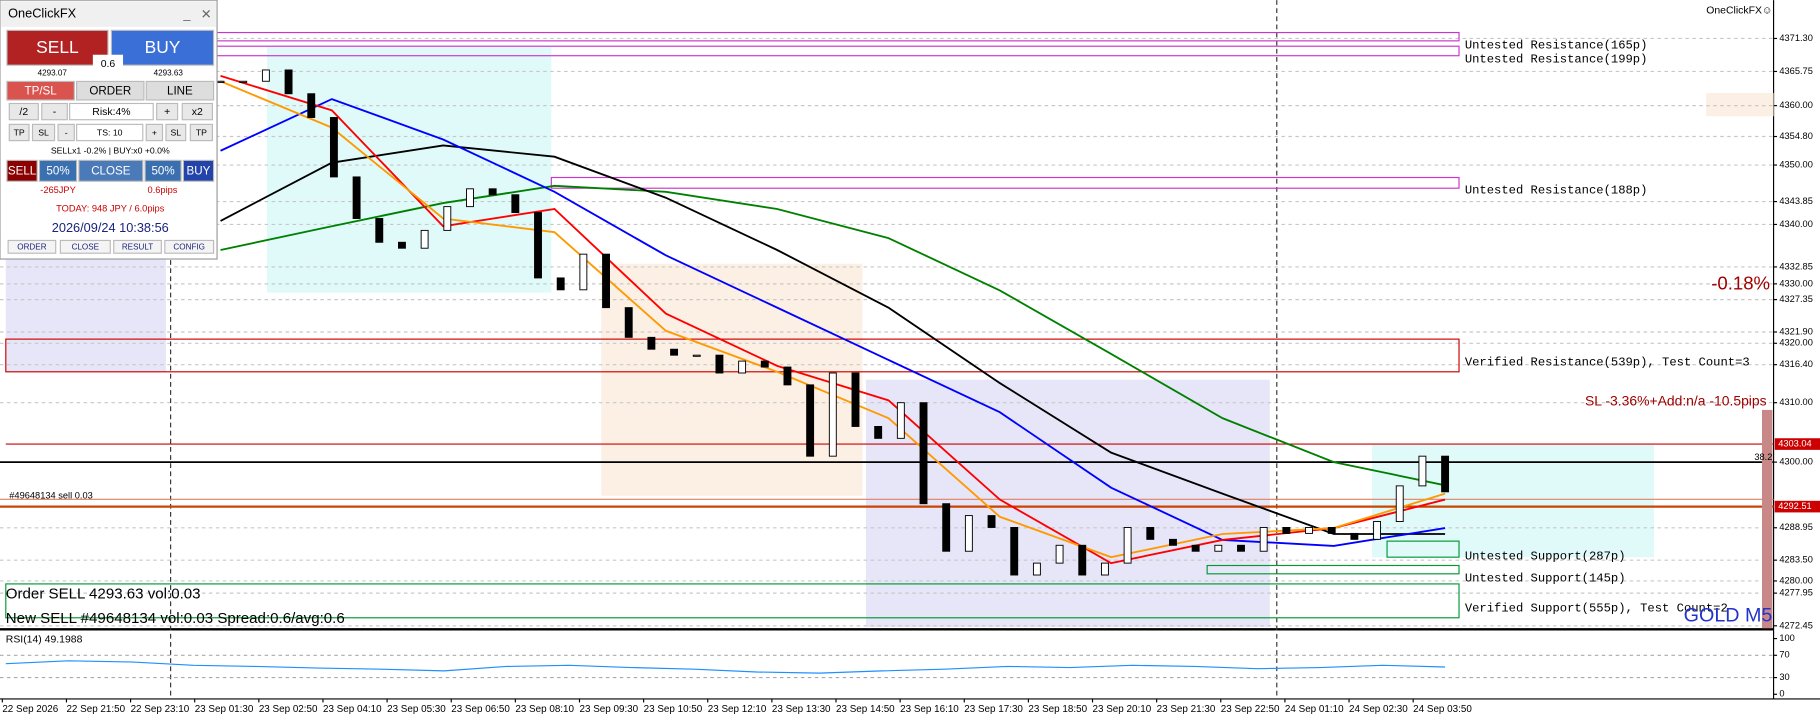 The height and width of the screenshot is (720, 1820). What do you see at coordinates (53, 72) in the screenshot?
I see `bid: 4293.07` at bounding box center [53, 72].